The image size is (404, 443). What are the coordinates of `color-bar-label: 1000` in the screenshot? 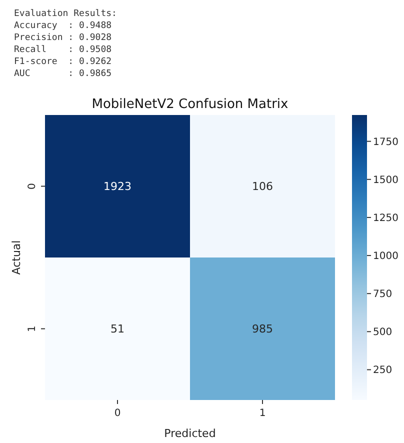 It's located at (385, 256).